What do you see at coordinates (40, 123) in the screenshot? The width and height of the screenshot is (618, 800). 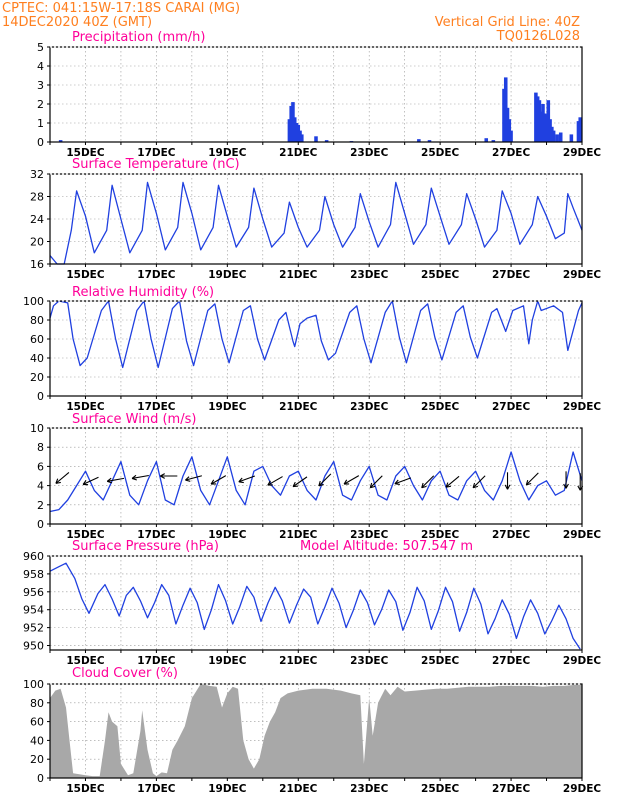 I see `y-tick-label: 1` at bounding box center [40, 123].